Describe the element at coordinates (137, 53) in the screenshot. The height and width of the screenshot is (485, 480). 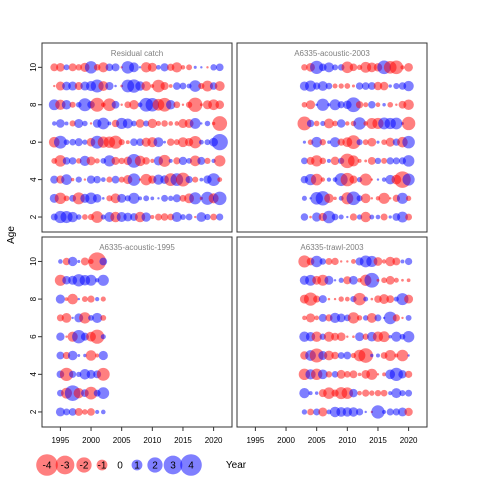
I see `panel-title: Residual catch` at that location.